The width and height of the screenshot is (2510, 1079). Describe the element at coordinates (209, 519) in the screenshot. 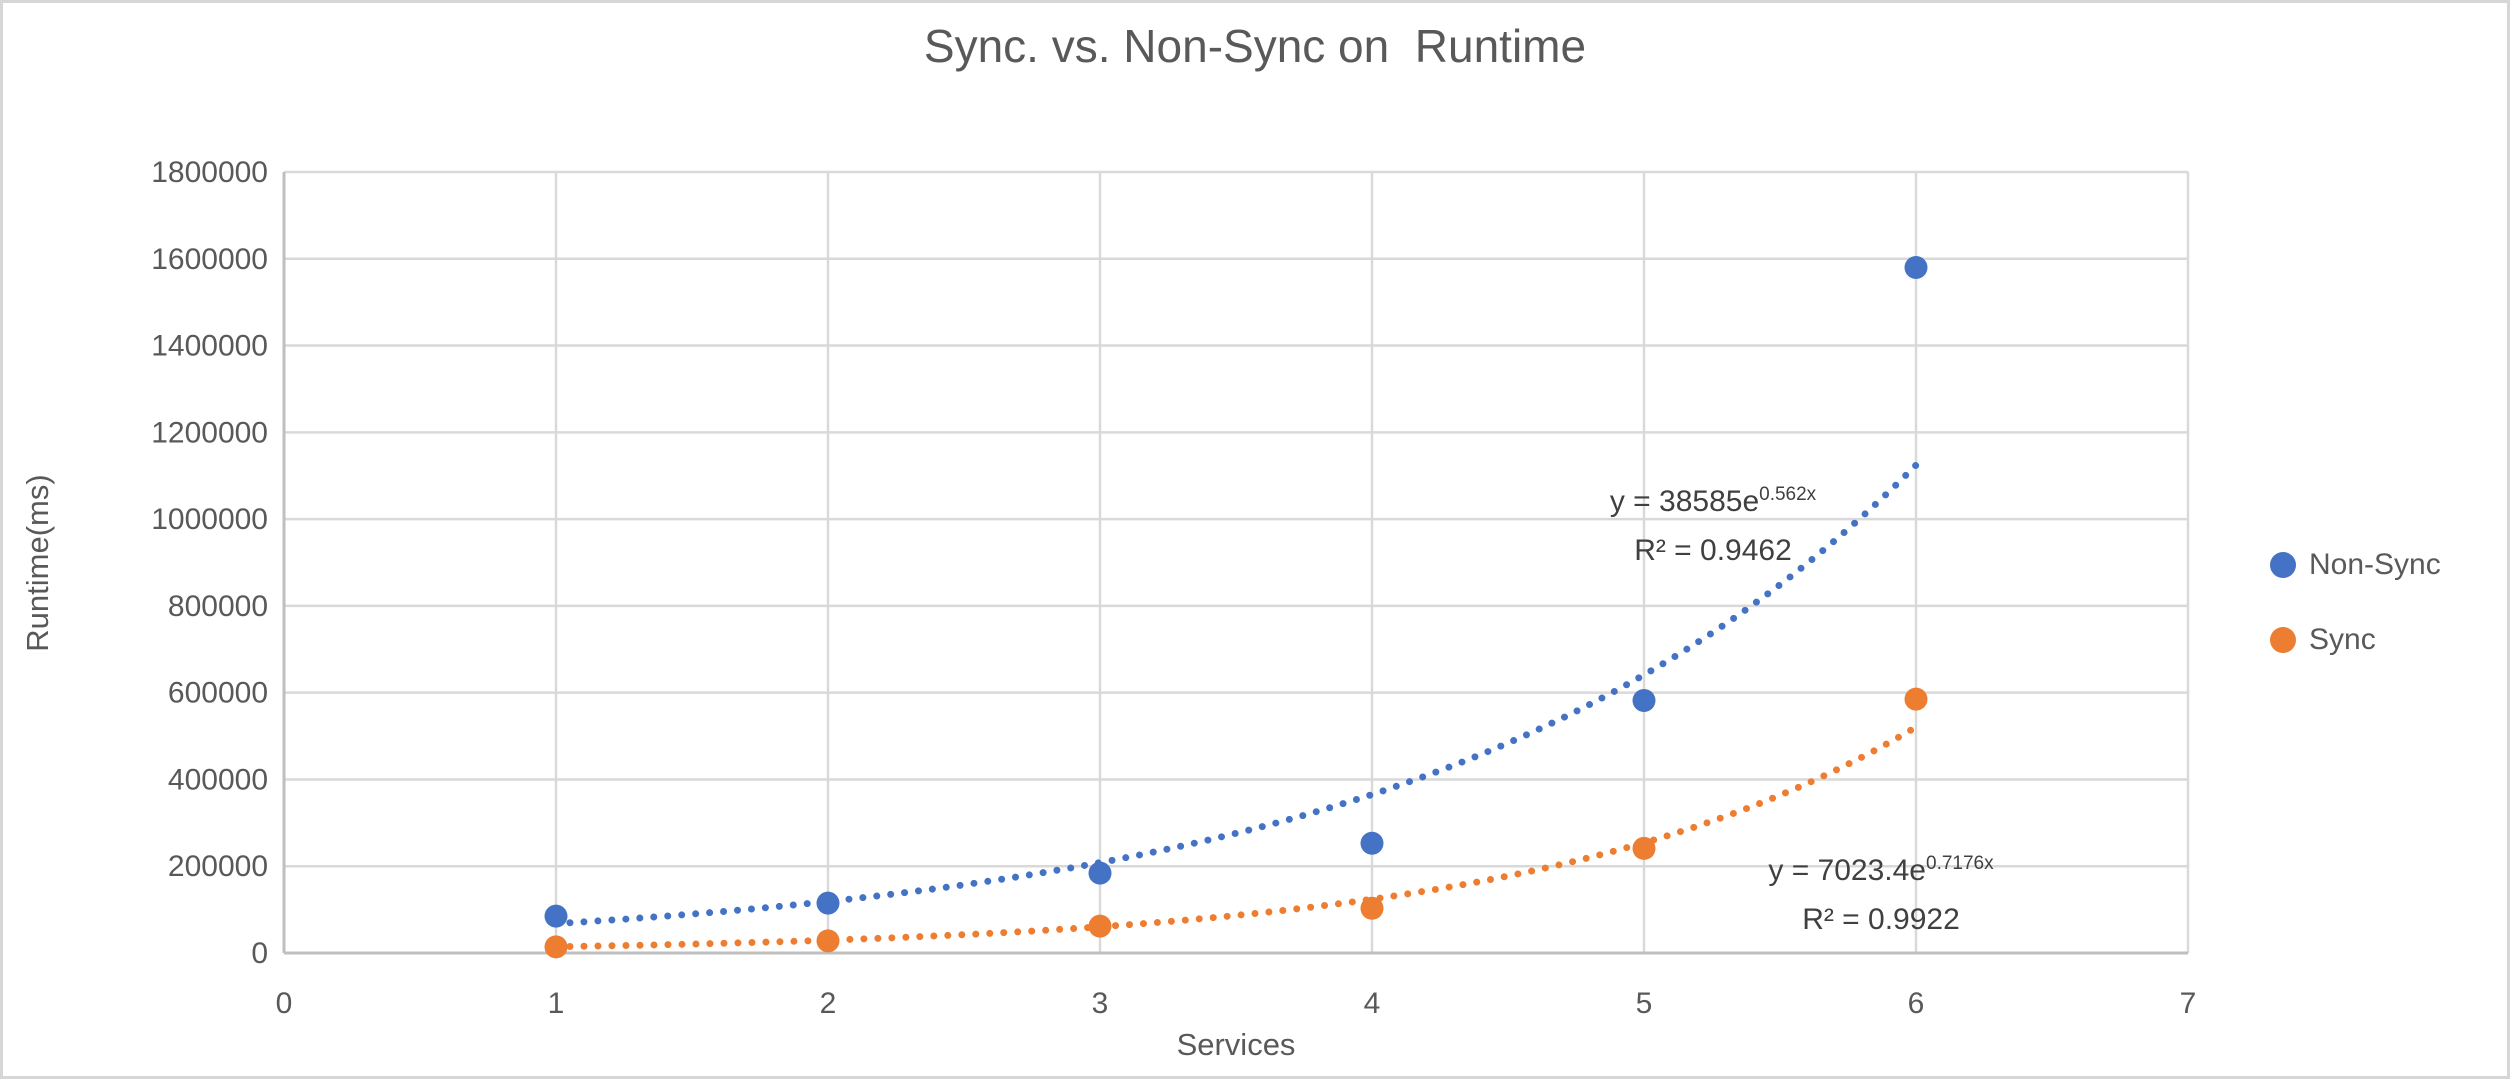

I see `y-tick-label: 1000000` at that location.